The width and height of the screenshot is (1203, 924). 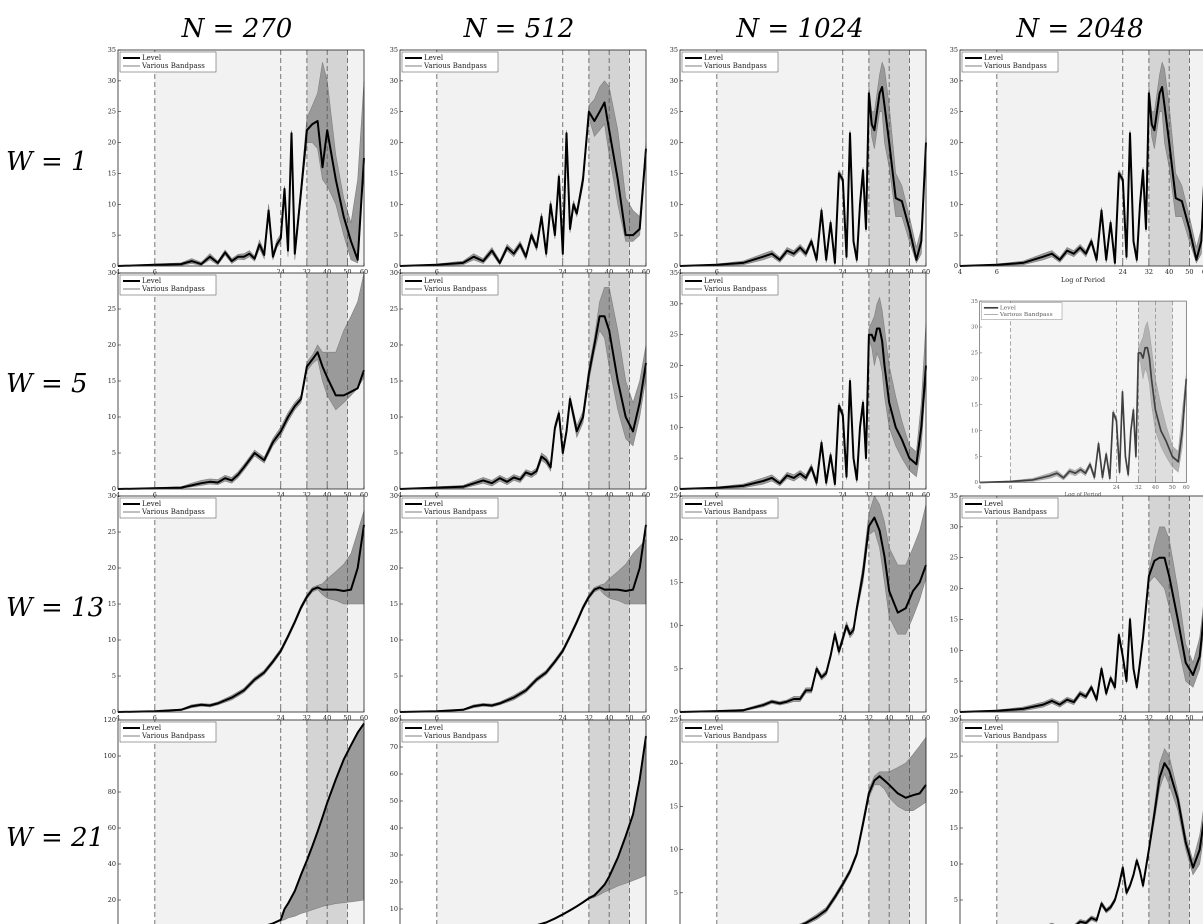 I want to click on column-titles: N = 270 N = 512 N = 1024 N = 2048, so click(x=662, y=29).